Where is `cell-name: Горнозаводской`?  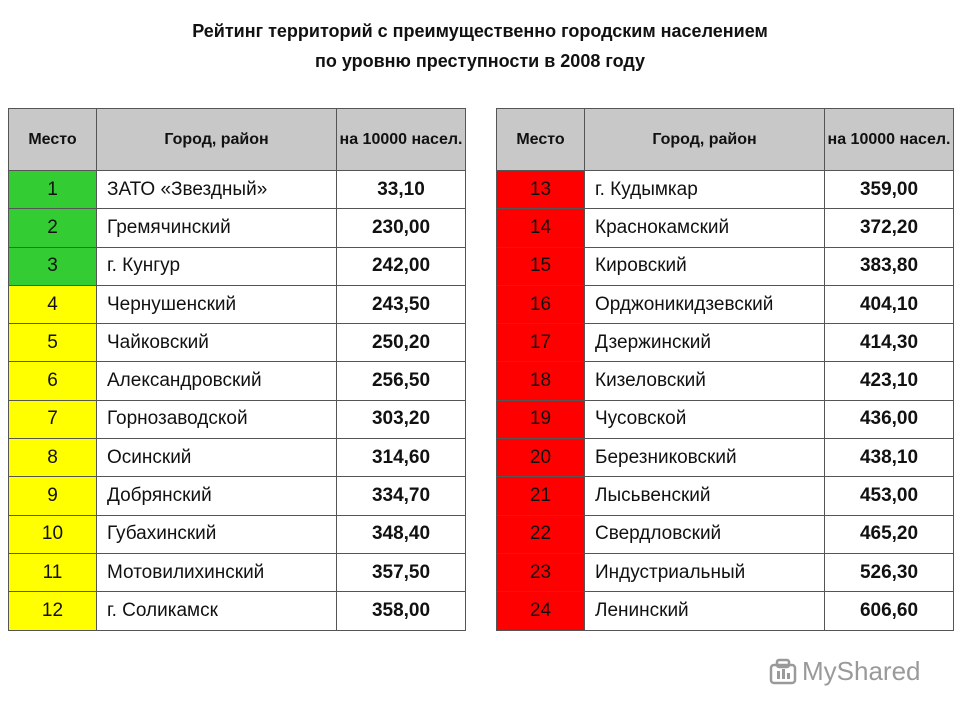
cell-name: Горнозаводской is located at coordinates (216, 419).